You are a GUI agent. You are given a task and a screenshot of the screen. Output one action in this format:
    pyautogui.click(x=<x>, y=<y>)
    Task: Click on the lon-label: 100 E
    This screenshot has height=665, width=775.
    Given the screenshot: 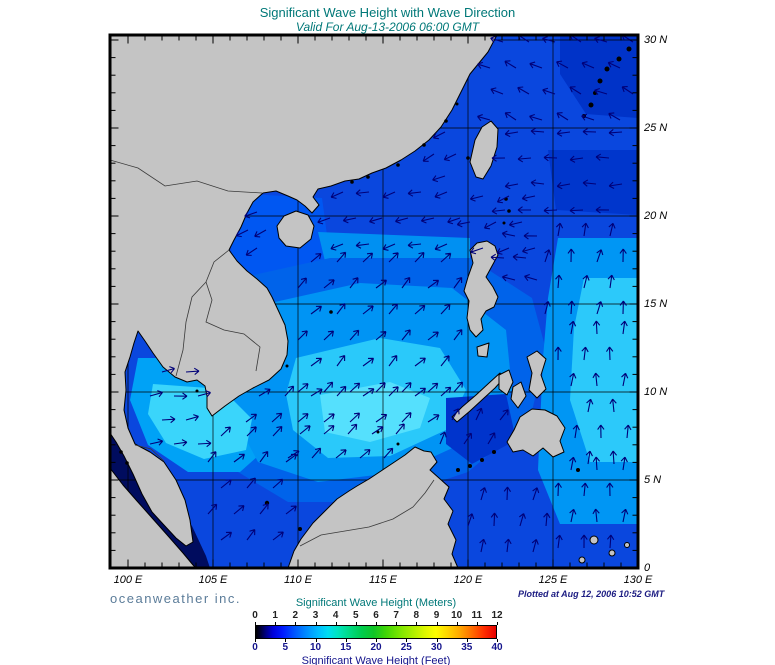 What is the action you would take?
    pyautogui.click(x=128, y=580)
    